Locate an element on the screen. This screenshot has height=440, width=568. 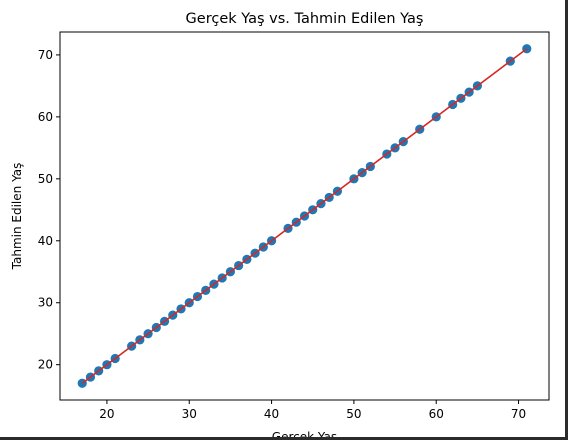
window-frame-right is located at coordinates (566, 220).